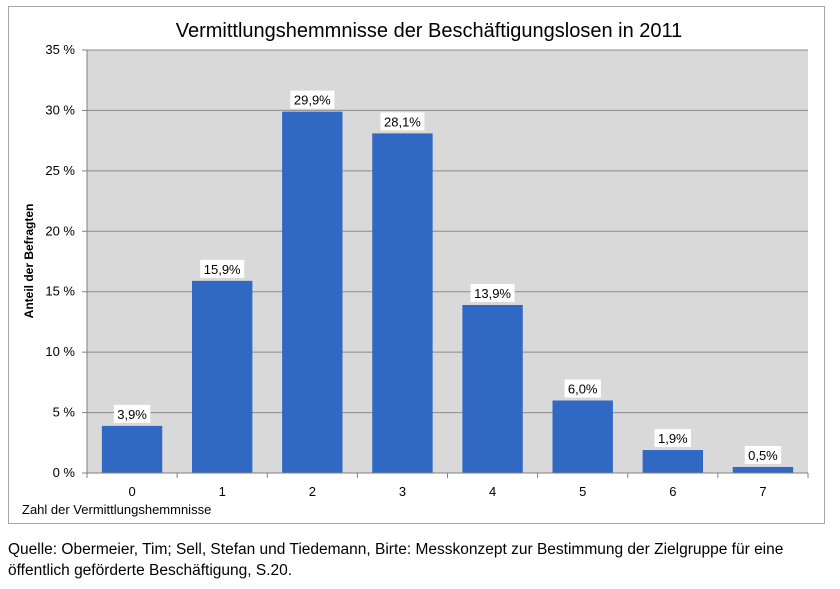 This screenshot has height=589, width=840. I want to click on x-tick-label: 4, so click(492, 491).